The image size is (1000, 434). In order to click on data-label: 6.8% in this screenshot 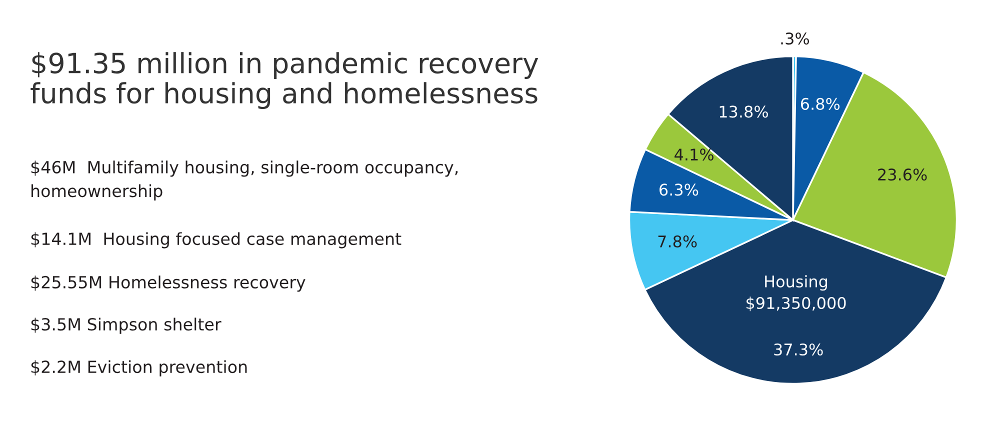, I will do `click(820, 104)`.